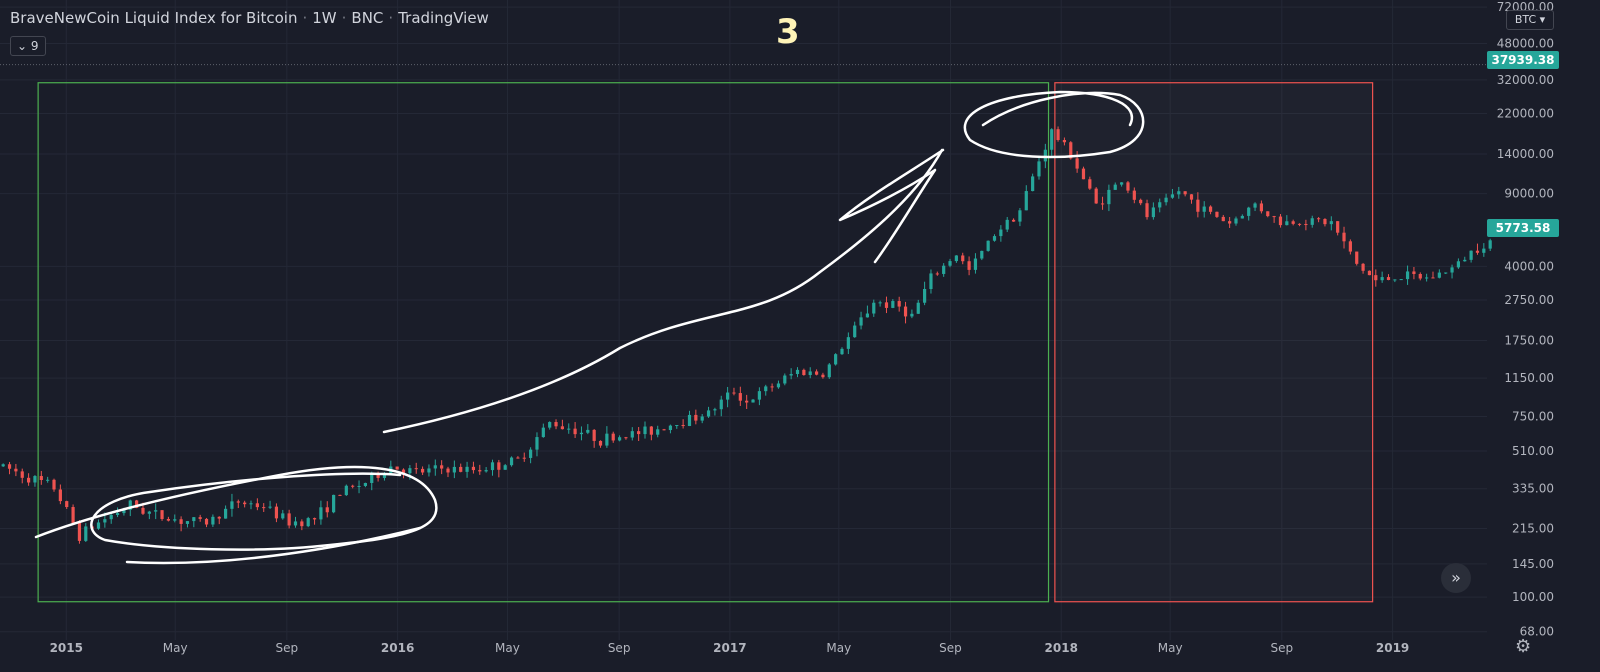  I want to click on time-tick-label: 2015, so click(66, 648).